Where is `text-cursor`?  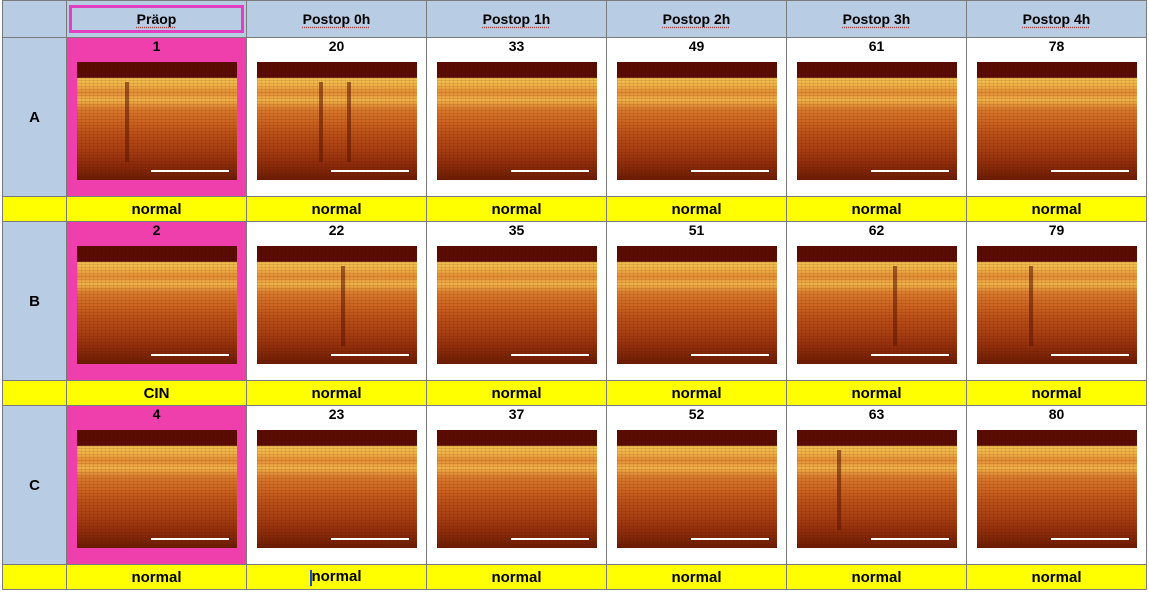 text-cursor is located at coordinates (311, 577).